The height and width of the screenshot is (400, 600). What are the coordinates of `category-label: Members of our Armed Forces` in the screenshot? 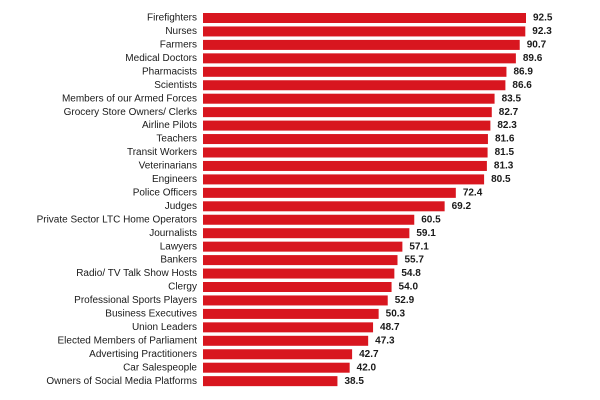 It's located at (129, 98).